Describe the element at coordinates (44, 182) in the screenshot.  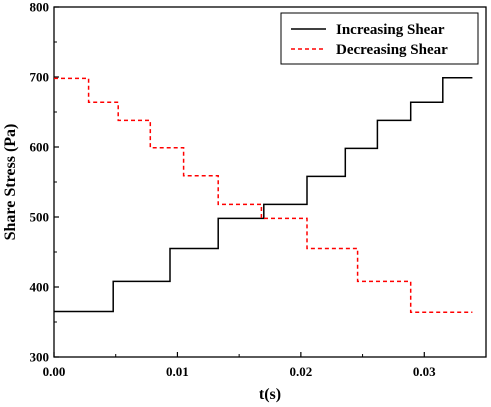
I see `y-axis: 300 400 500 600 700 800` at that location.